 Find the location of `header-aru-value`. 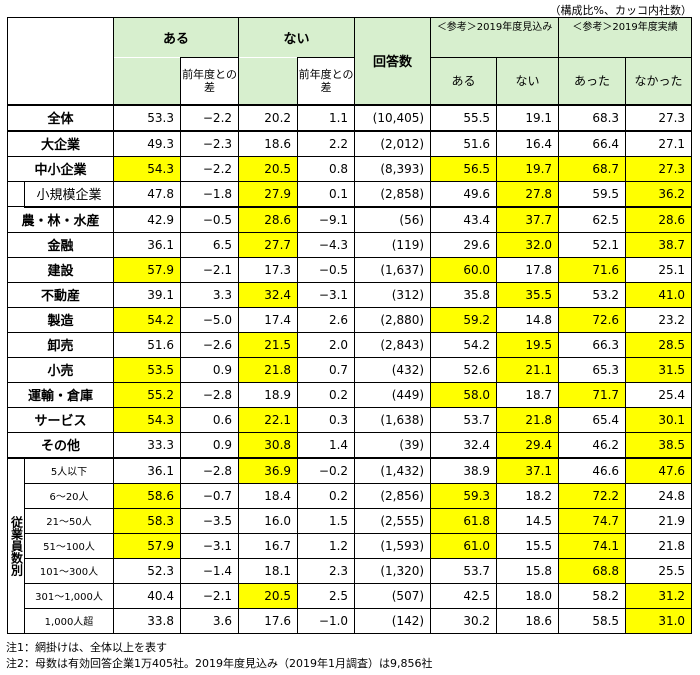

header-aru-value is located at coordinates (147, 81).